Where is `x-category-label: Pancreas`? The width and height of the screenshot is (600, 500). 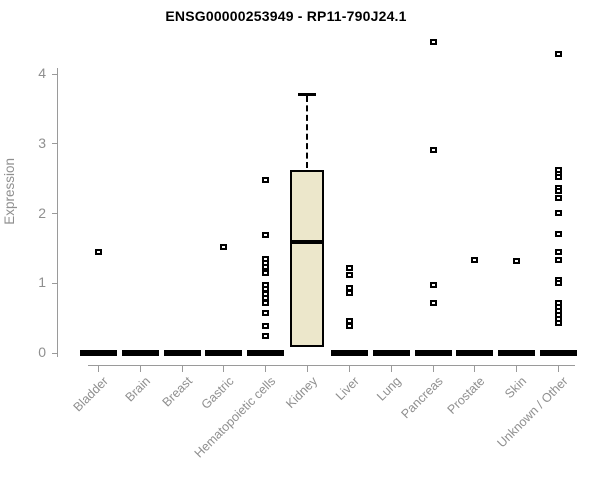
x-category-label: Pancreas is located at coordinates (422, 398).